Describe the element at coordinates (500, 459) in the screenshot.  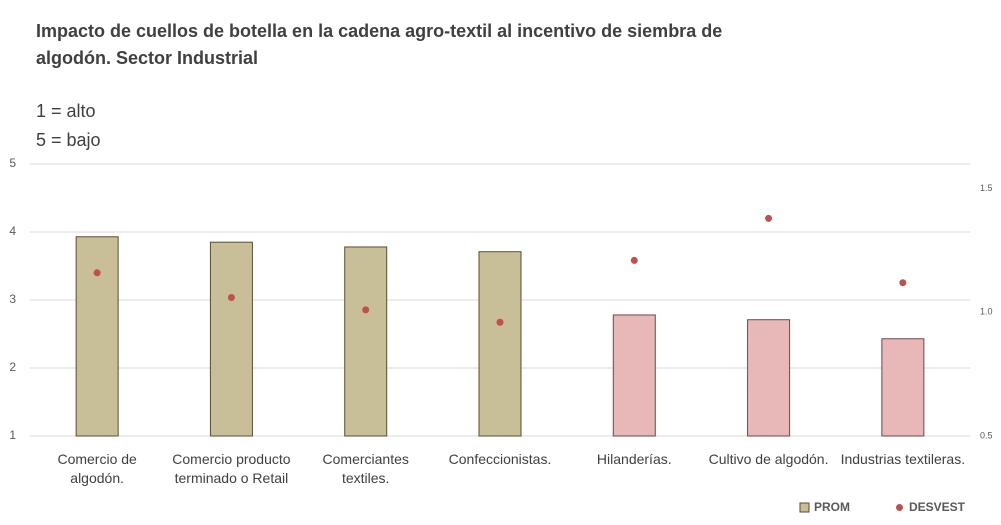
I see `x-tick-label: Confeccionistas.` at that location.